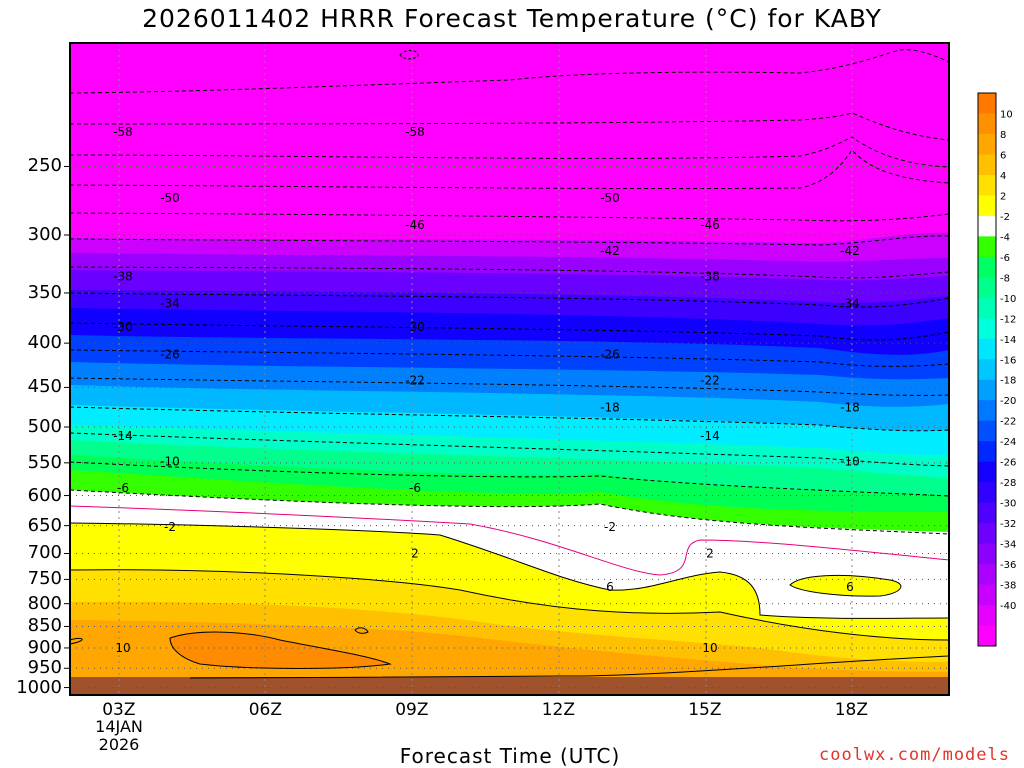 This screenshot has height=768, width=1024. What do you see at coordinates (1008, 299) in the screenshot?
I see `colorbar-tick-label: -10` at bounding box center [1008, 299].